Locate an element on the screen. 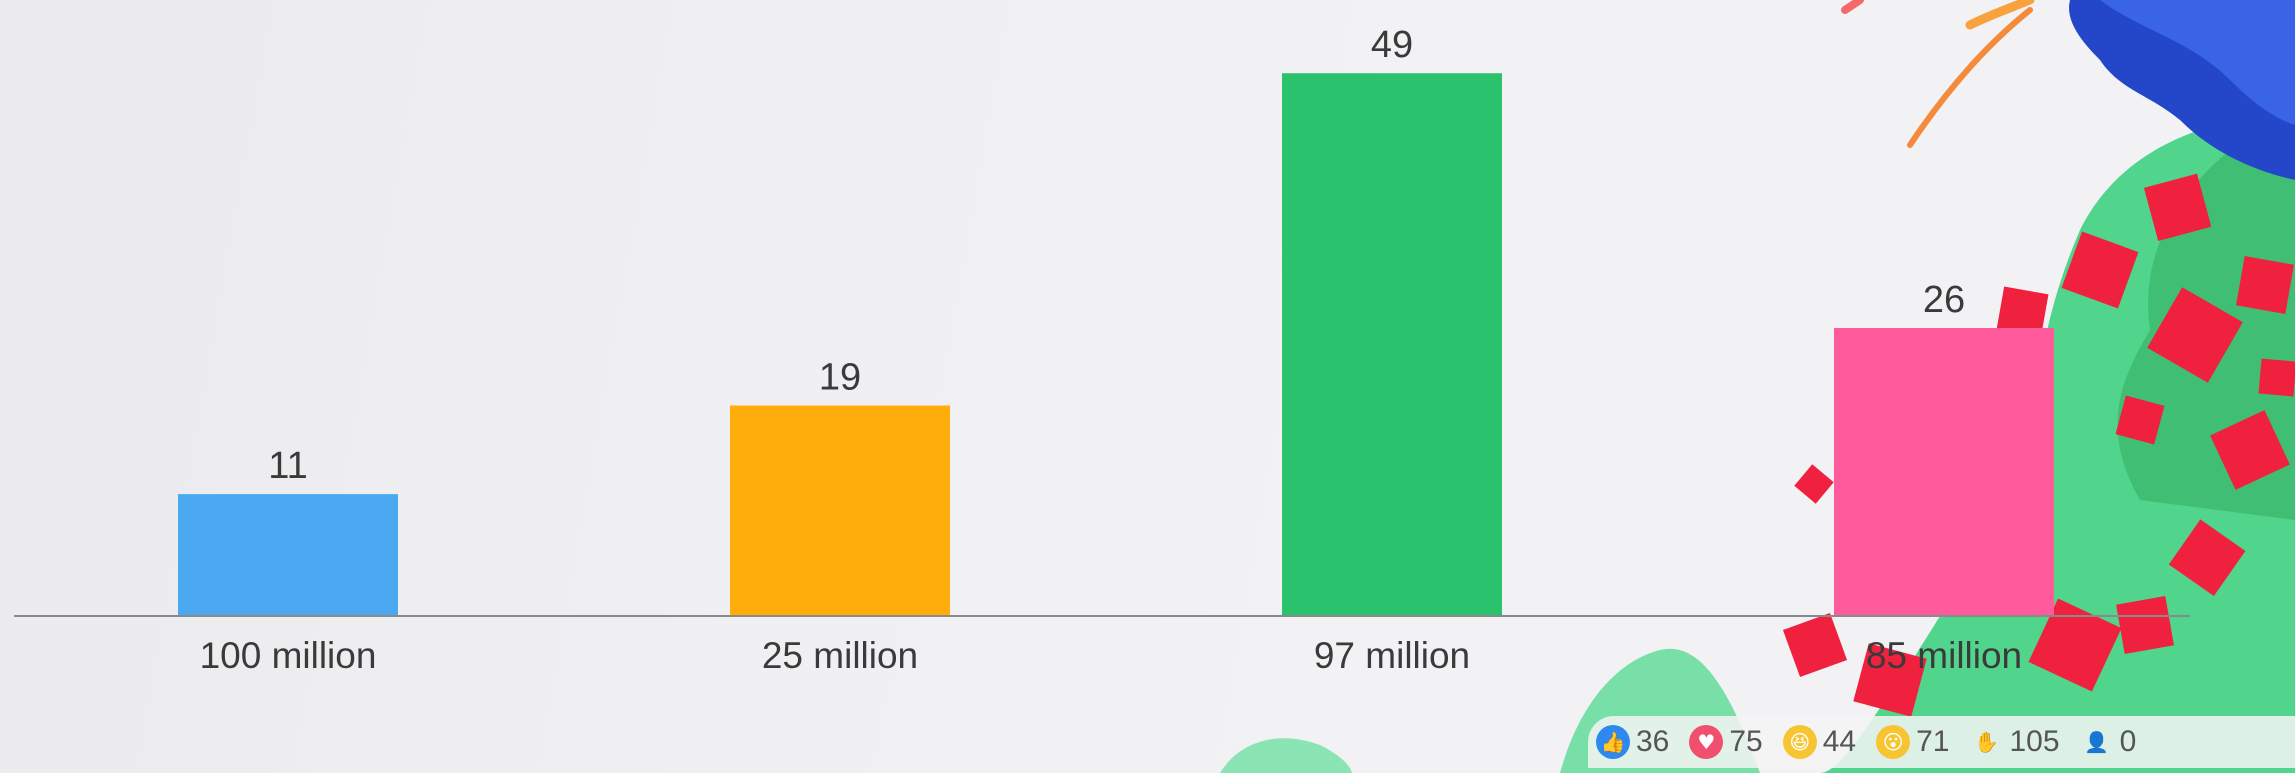 The width and height of the screenshot is (2295, 773). surprised-face-icon: 😮 is located at coordinates (1893, 742).